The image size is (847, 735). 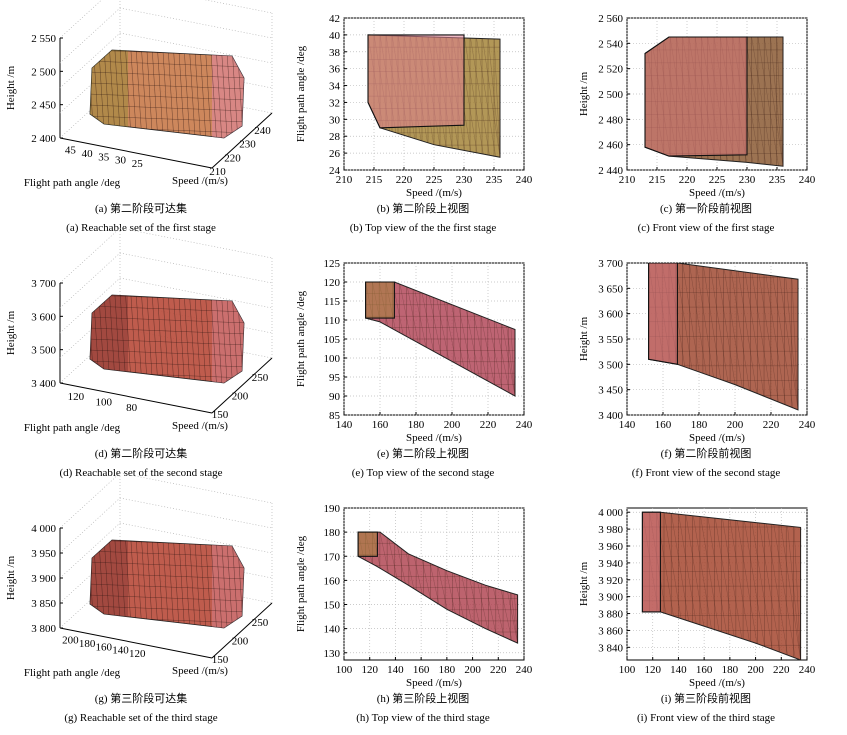 What do you see at coordinates (43, 106) in the screenshot?
I see `z-tick-label: 2 450` at bounding box center [43, 106].